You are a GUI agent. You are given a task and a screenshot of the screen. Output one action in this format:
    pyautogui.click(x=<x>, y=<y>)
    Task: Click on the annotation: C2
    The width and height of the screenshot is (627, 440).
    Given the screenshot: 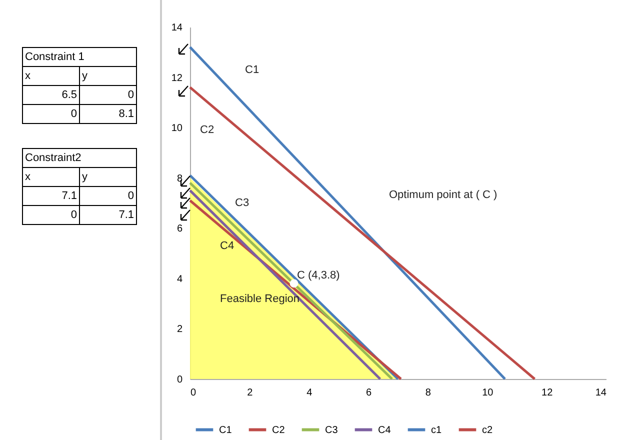 What is the action you would take?
    pyautogui.click(x=207, y=130)
    